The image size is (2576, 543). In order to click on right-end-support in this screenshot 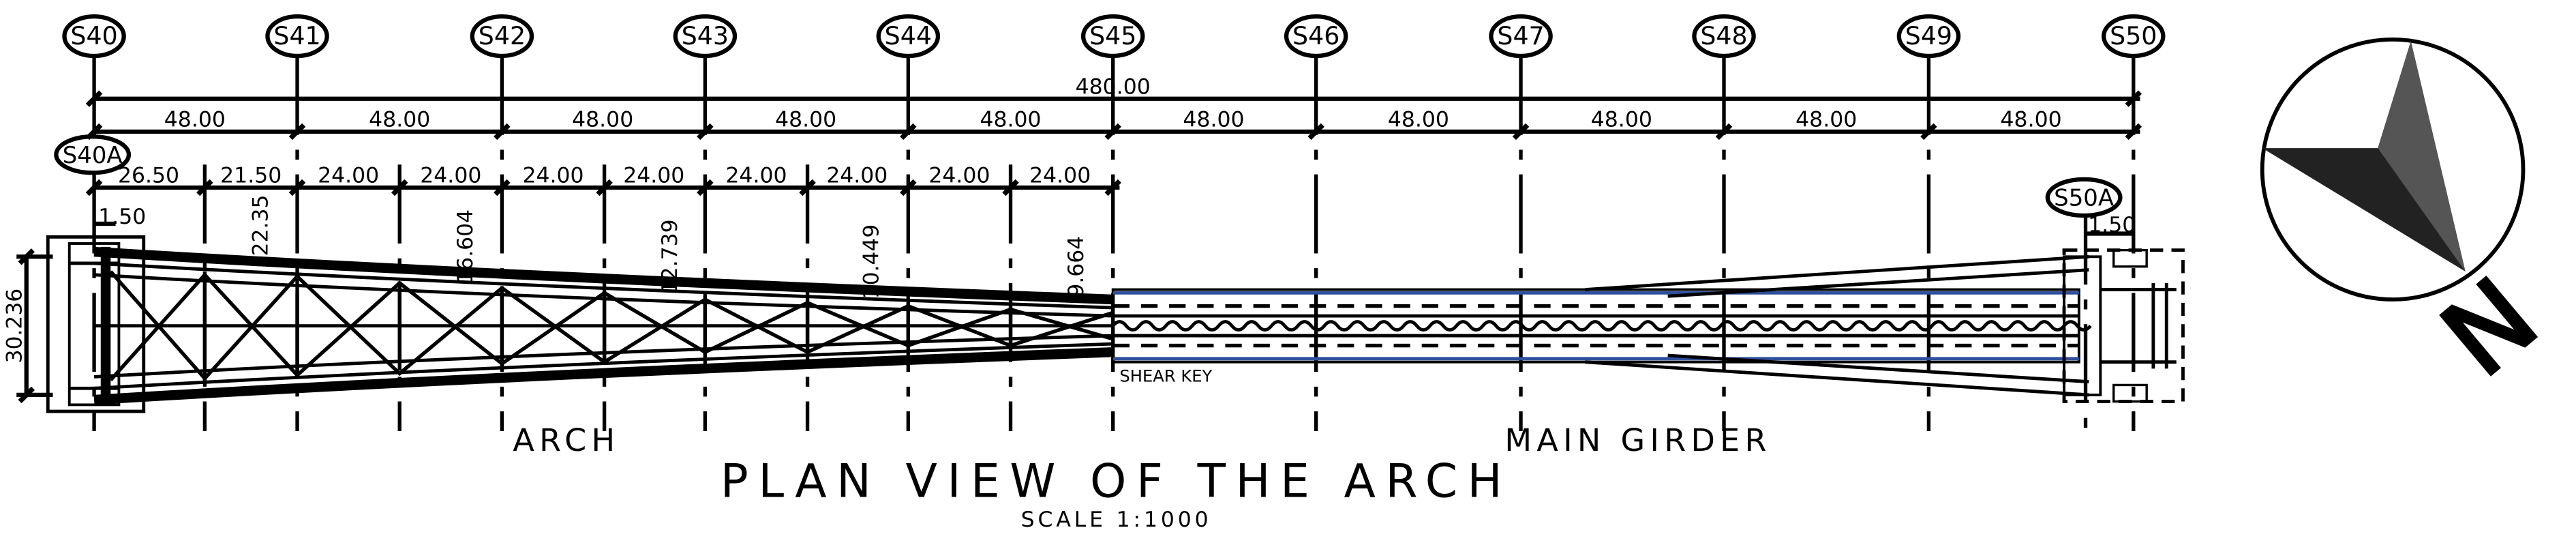, I will do `click(2123, 325)`.